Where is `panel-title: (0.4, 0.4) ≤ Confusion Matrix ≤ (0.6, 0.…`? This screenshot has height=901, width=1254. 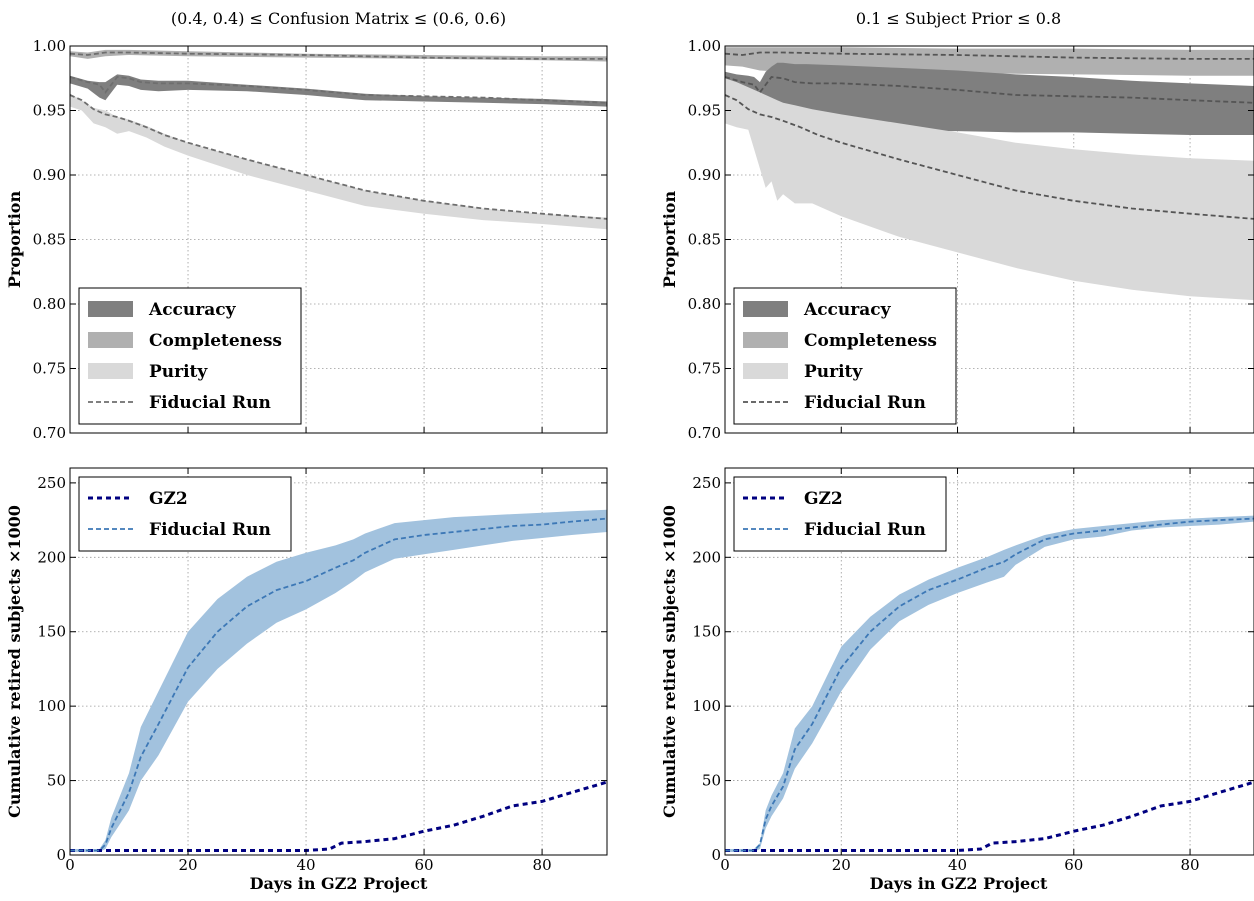 panel-title: (0.4, 0.4) ≤ Confusion Matrix ≤ (0.6, 0.… is located at coordinates (338, 18).